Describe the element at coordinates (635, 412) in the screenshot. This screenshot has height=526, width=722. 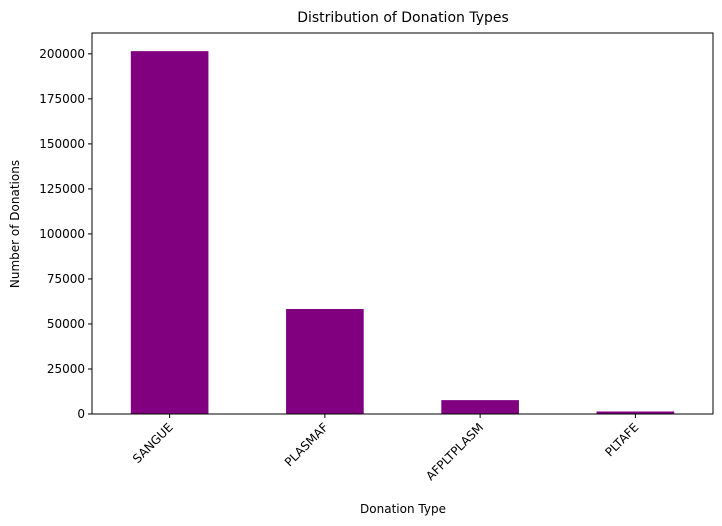
I see `bar-pltafe` at that location.